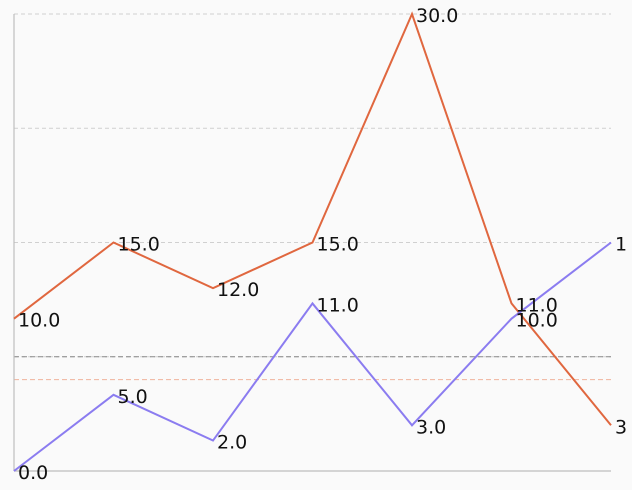  What do you see at coordinates (537, 305) in the screenshot?
I see `series-0-label-5: 11.0` at bounding box center [537, 305].